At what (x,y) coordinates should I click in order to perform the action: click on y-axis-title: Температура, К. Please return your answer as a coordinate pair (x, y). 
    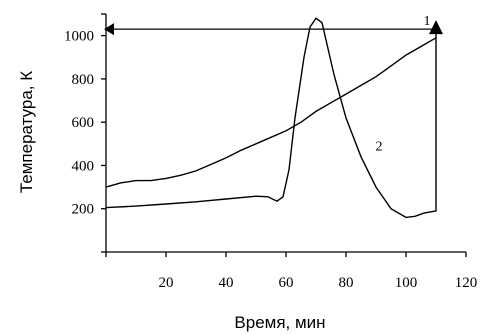
    Looking at the image, I should click on (26, 132).